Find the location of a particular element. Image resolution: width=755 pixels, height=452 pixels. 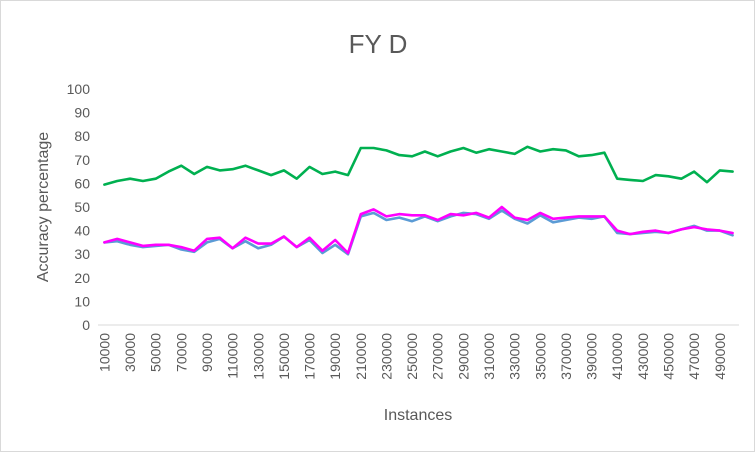

y-tick-label: 20 is located at coordinates (82, 278).